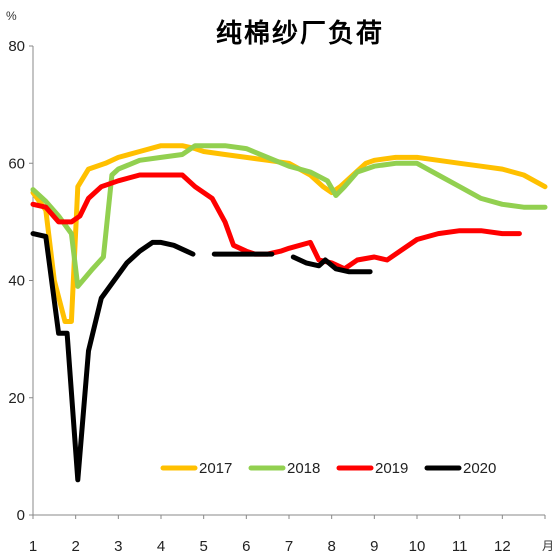 The height and width of the screenshot is (560, 553). Describe the element at coordinates (16, 281) in the screenshot. I see `y-tick-label: 40` at that location.